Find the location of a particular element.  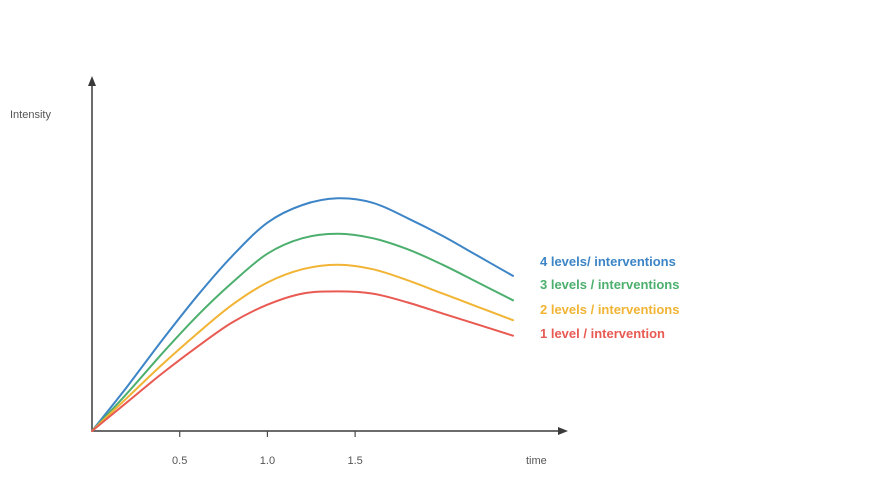

series-label: 1 level / intervention is located at coordinates (602, 333).